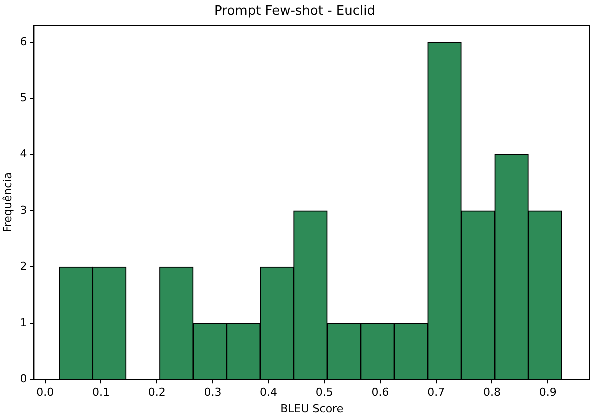  What do you see at coordinates (24, 41) in the screenshot?
I see `y-tick-label: 6` at bounding box center [24, 41].